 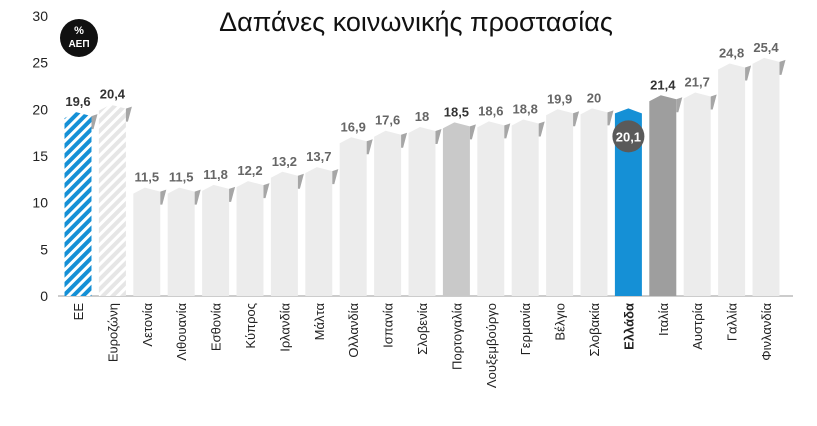 I want to click on chart-title: Δαπάνες κοινωνικής προστασίας, so click(x=416, y=22).